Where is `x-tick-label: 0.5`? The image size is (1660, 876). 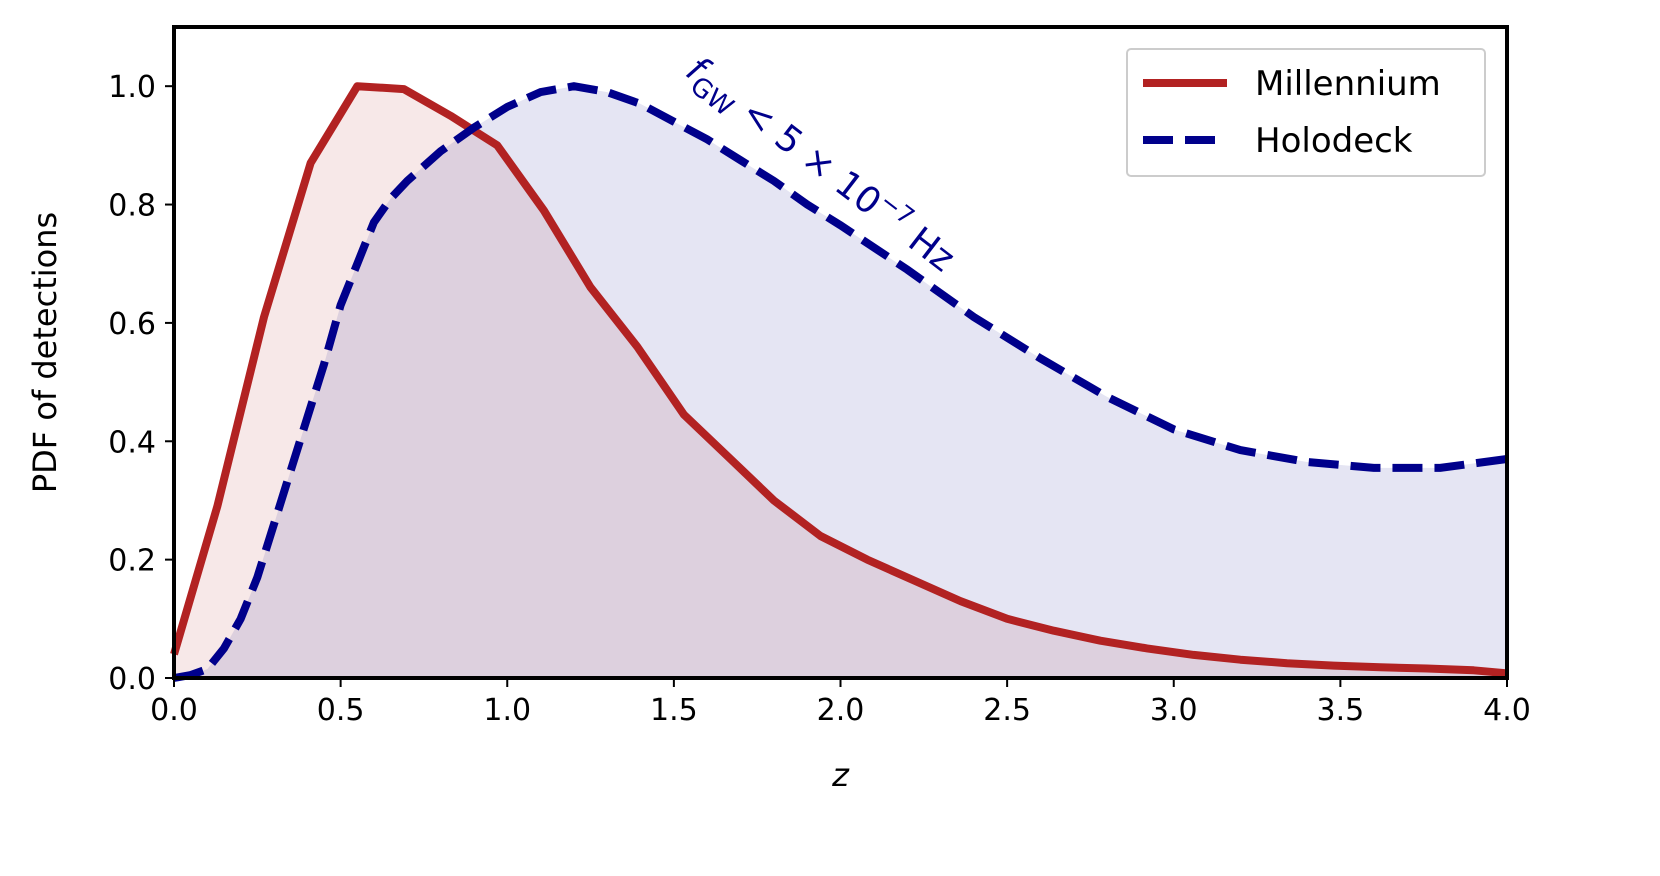 x-tick-label: 0.5 is located at coordinates (341, 710).